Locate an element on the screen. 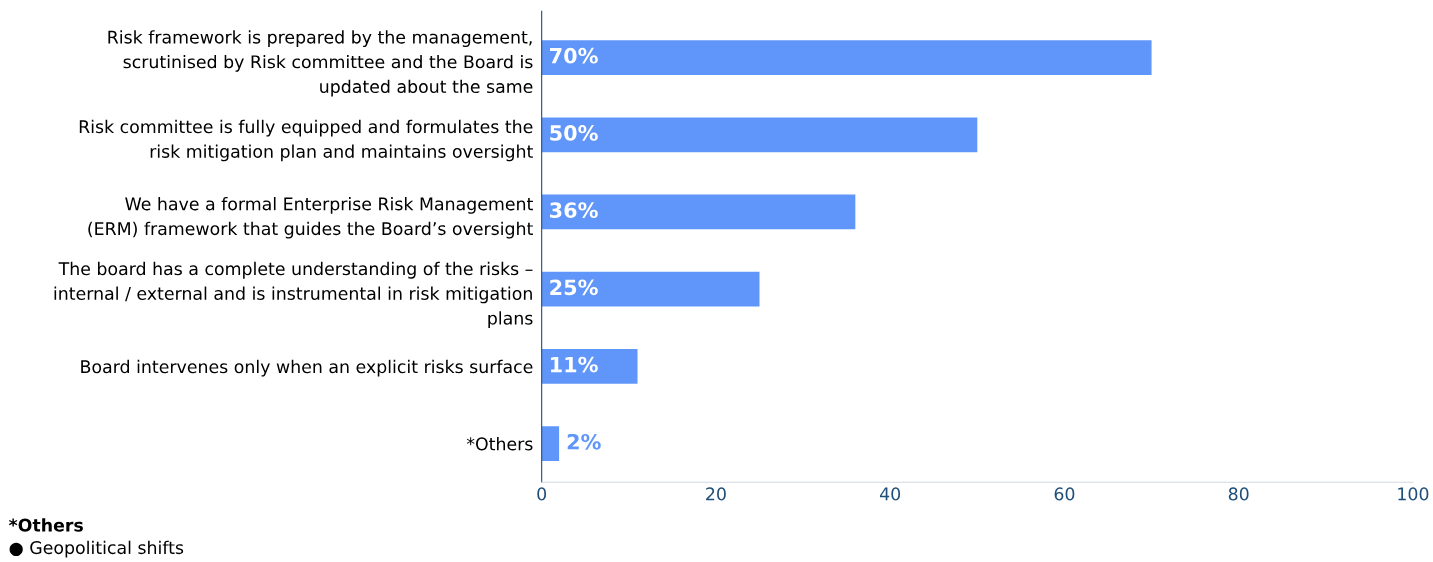 The image size is (1433, 562). x-tick-label: 60 is located at coordinates (1064, 494).